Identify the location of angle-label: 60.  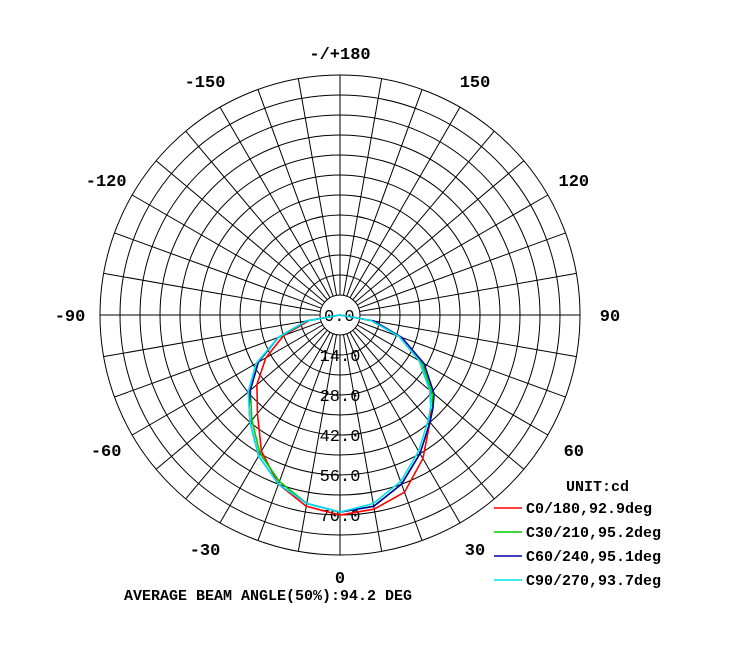
(574, 452).